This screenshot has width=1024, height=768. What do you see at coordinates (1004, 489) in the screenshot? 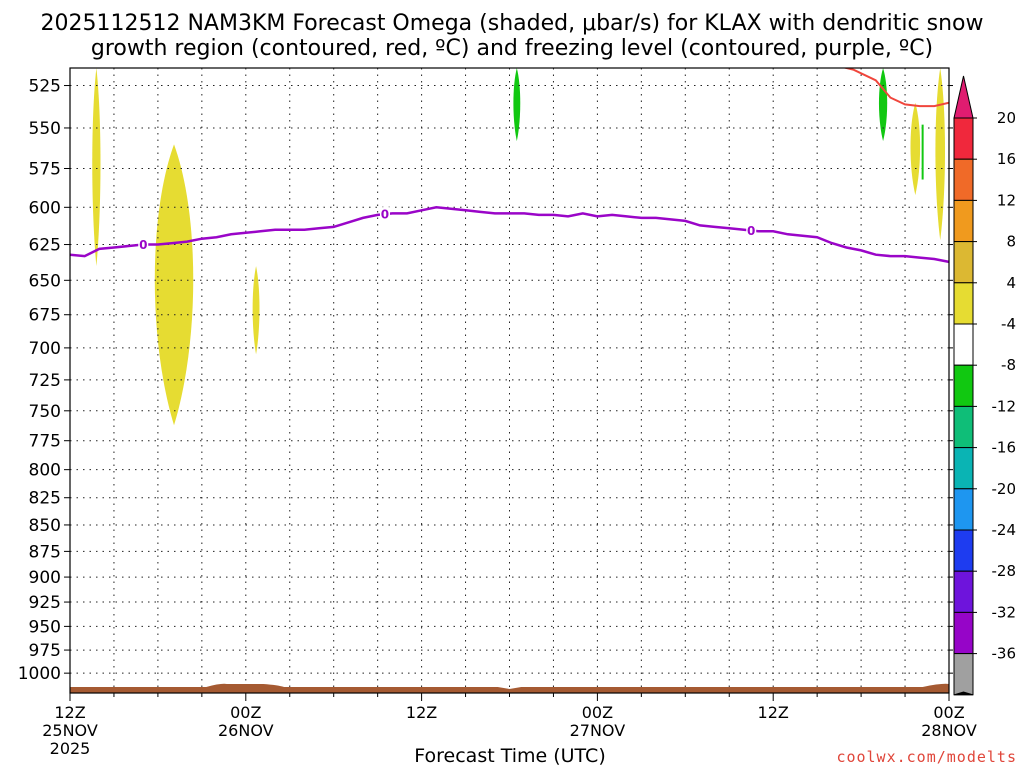
I see `colorbar-label: -20` at bounding box center [1004, 489].